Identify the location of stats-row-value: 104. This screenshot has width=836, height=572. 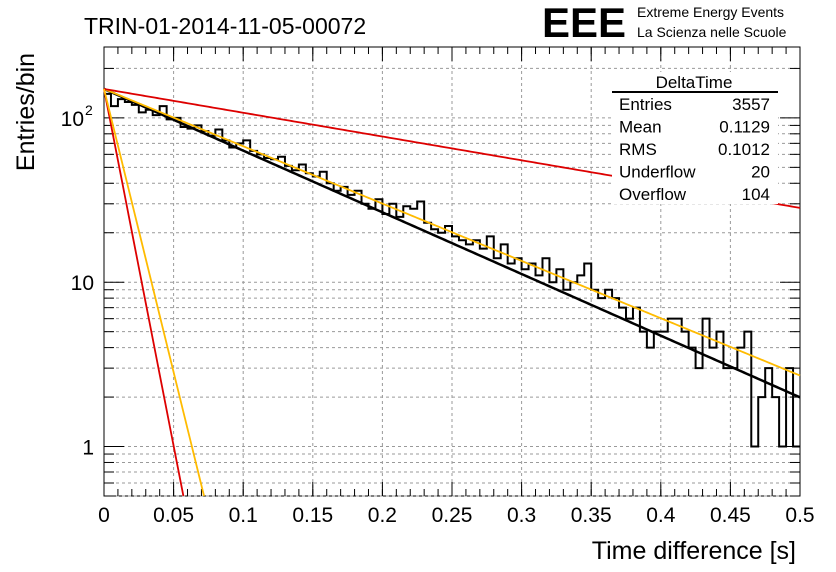
(756, 194).